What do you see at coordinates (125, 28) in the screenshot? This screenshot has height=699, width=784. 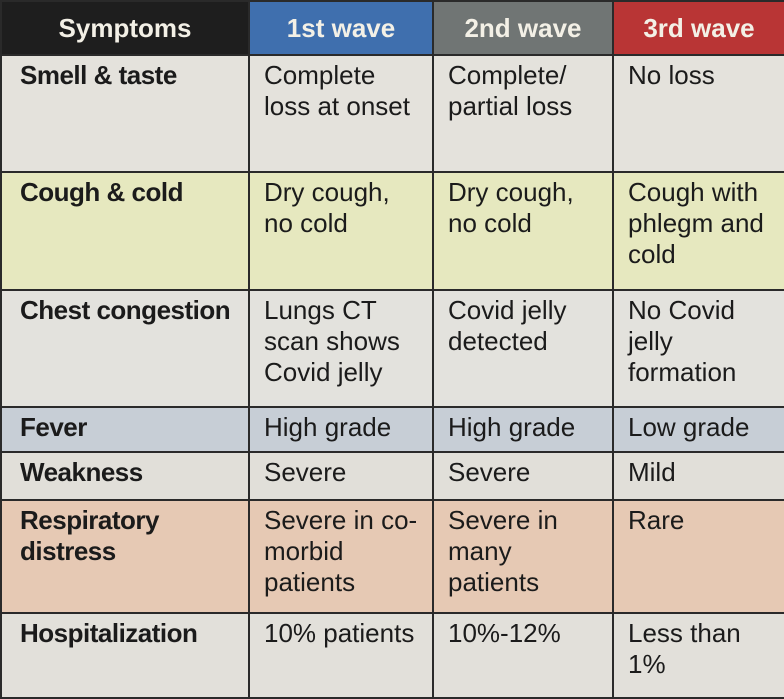 I see `column-header: Symptoms` at bounding box center [125, 28].